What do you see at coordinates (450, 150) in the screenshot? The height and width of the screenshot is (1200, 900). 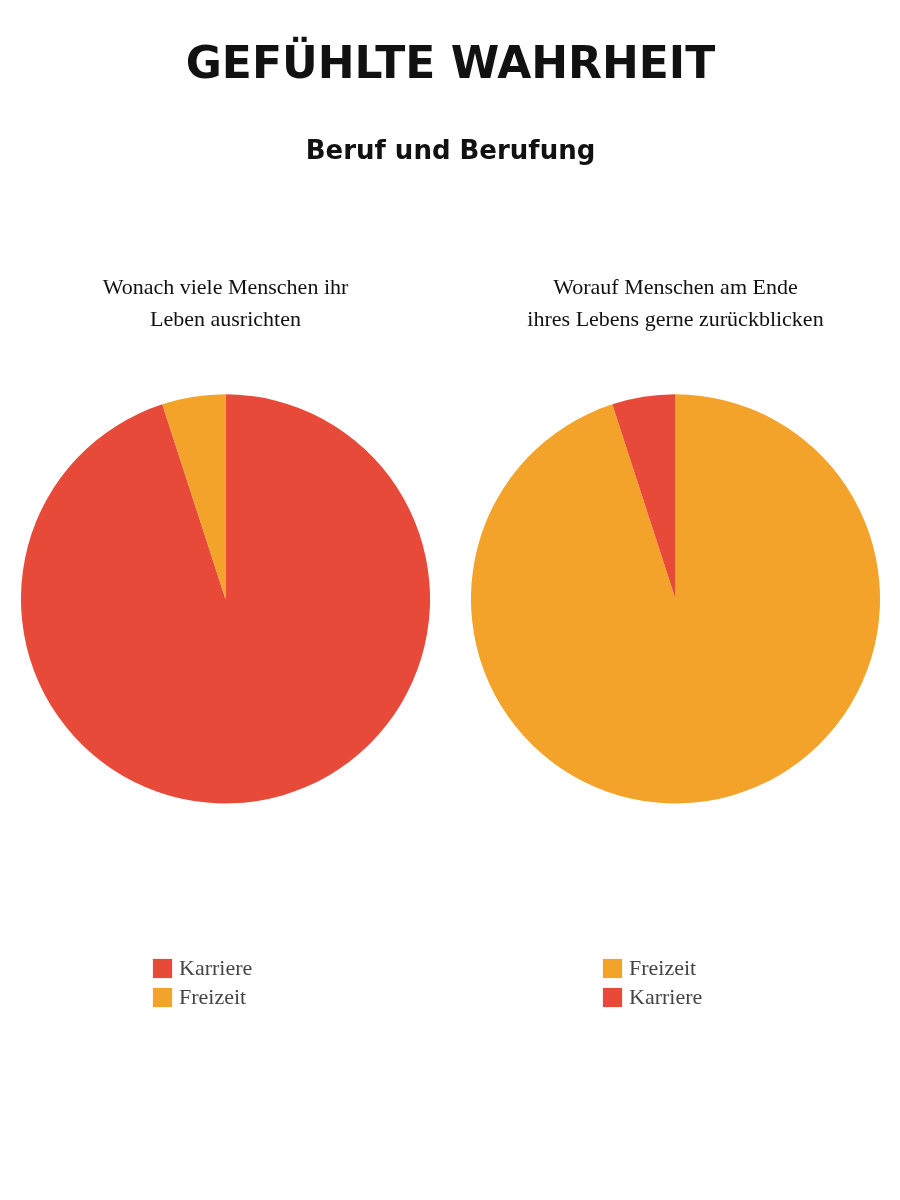 I see `text: Beruf und Berufung` at bounding box center [450, 150].